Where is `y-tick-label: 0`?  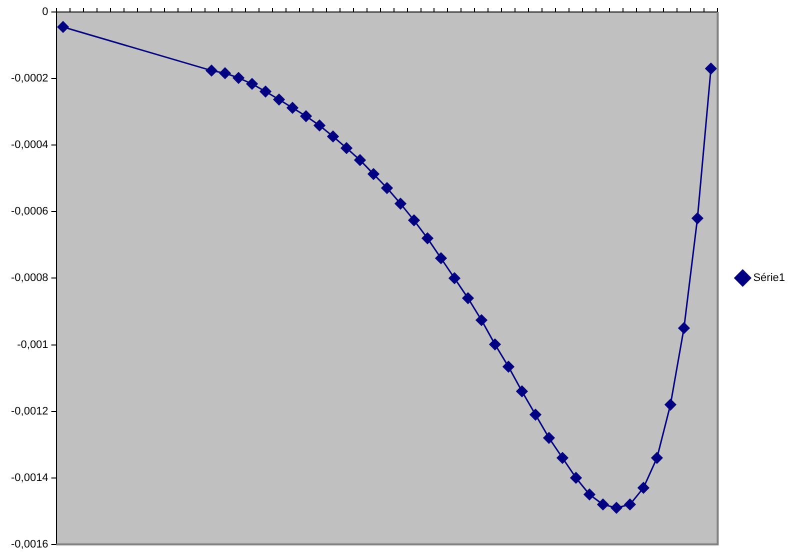 y-tick-label: 0 is located at coordinates (45, 12).